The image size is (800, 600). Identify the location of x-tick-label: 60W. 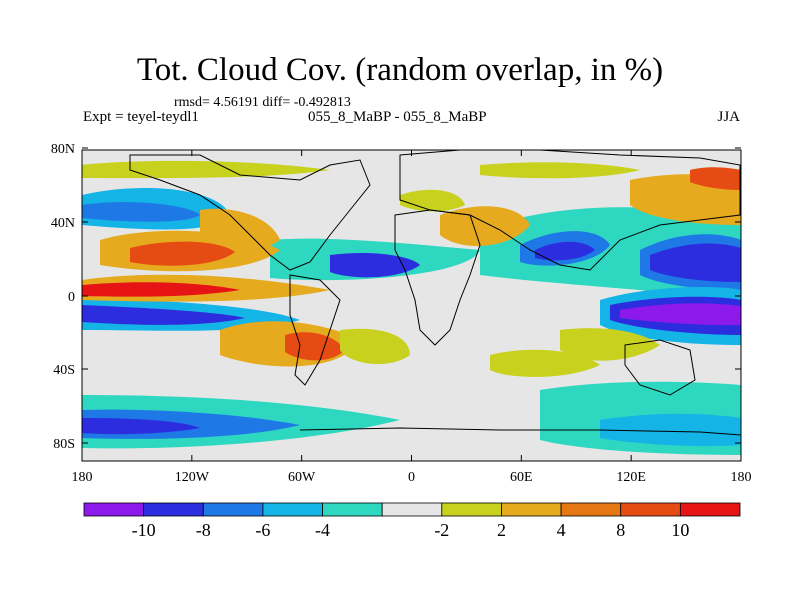
(302, 477).